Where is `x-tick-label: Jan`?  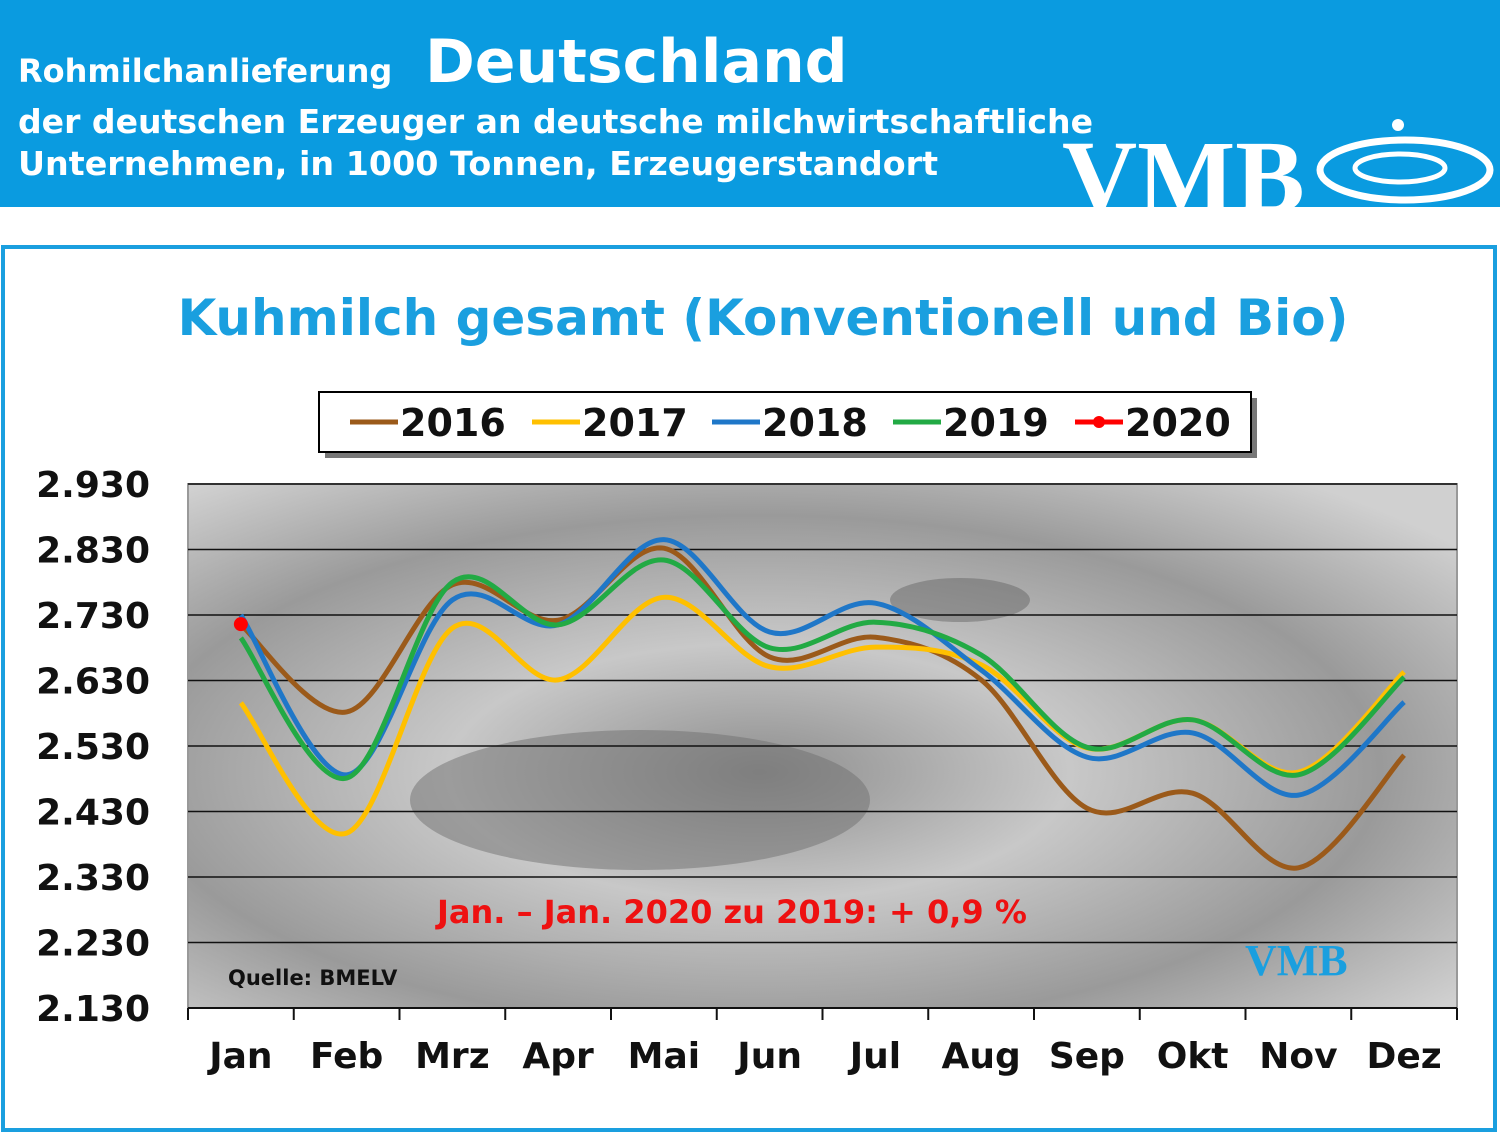 x-tick-label: Jan is located at coordinates (239, 1056).